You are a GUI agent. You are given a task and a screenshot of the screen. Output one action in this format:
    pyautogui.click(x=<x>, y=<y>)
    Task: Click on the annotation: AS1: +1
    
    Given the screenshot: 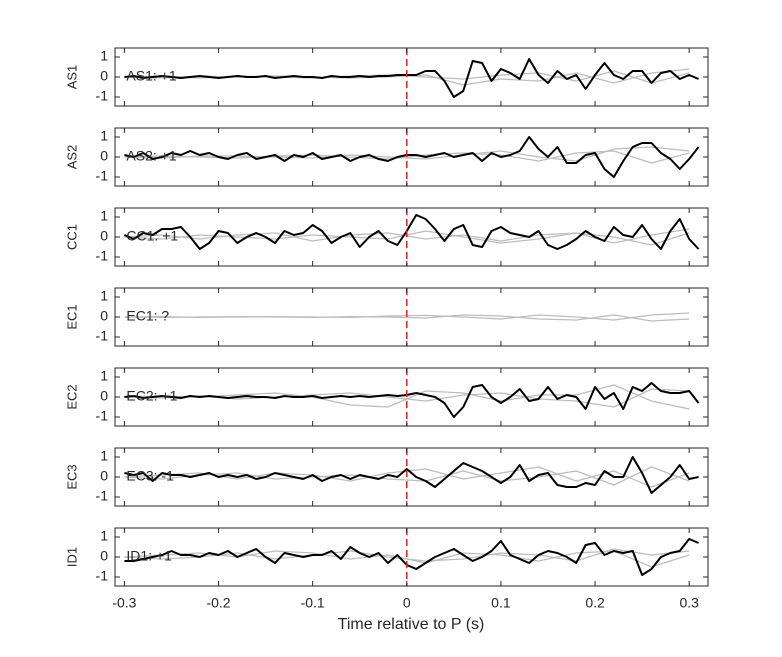 What is the action you would take?
    pyautogui.click(x=151, y=76)
    